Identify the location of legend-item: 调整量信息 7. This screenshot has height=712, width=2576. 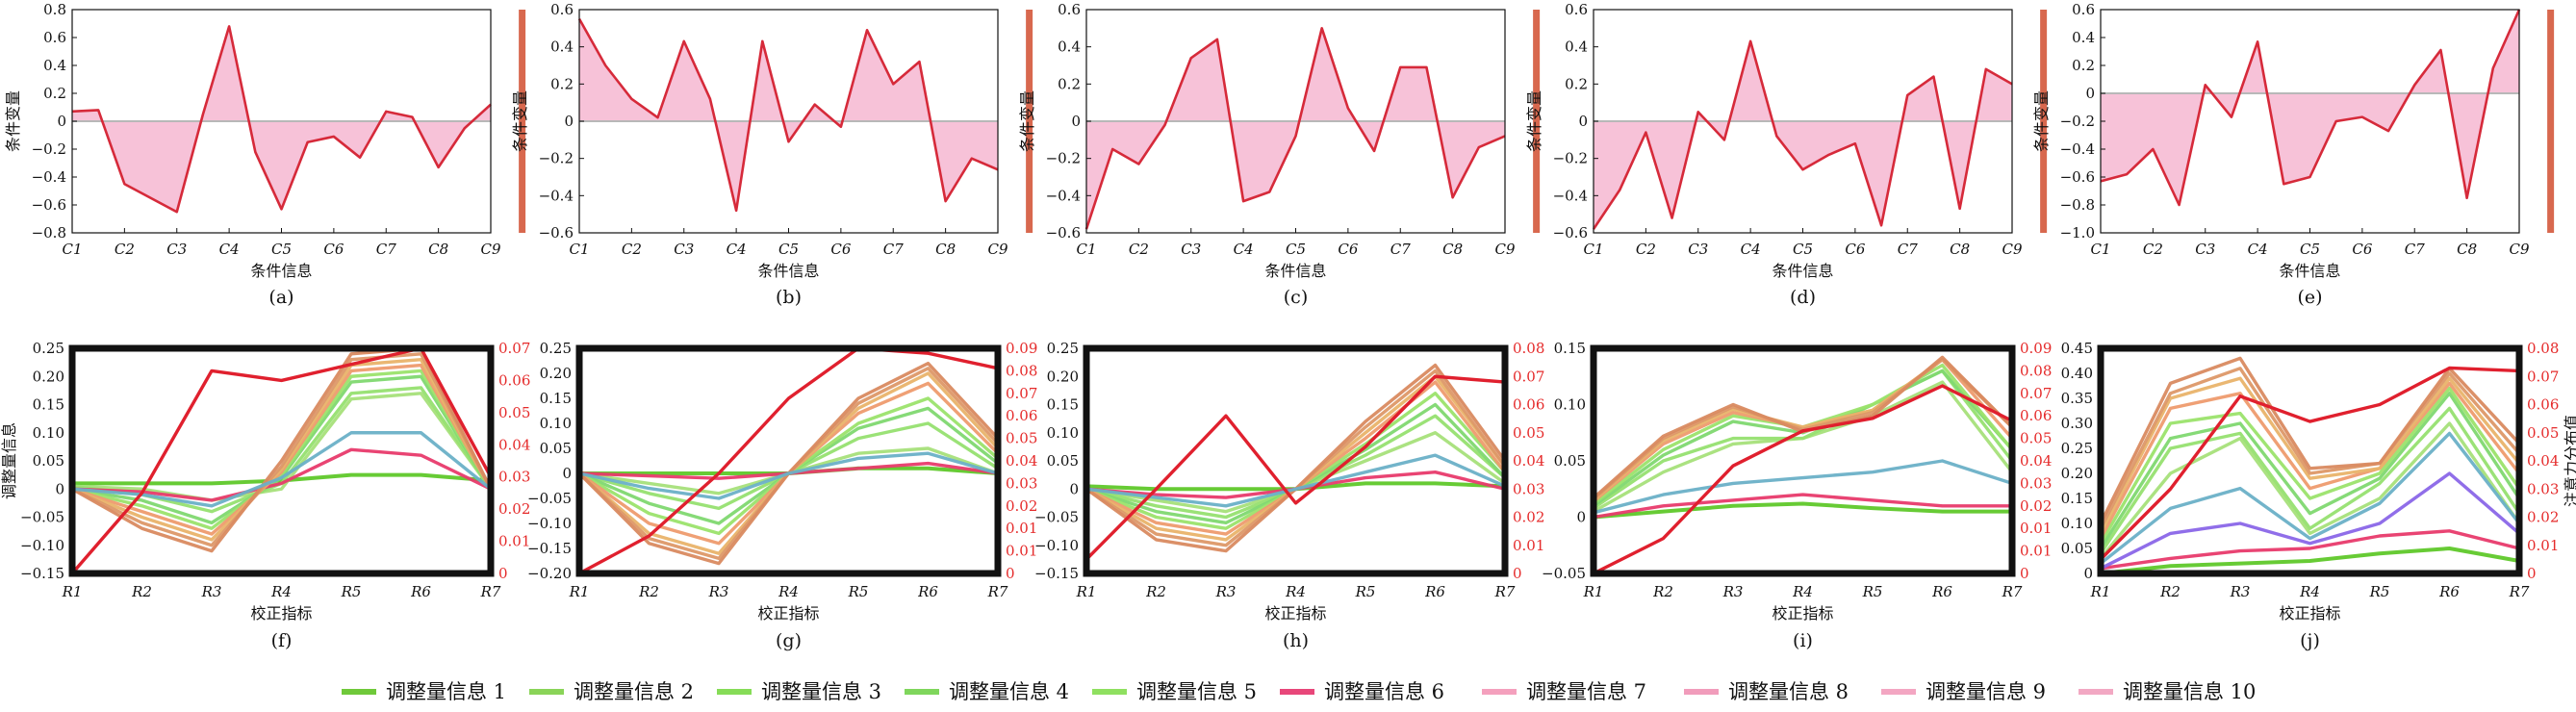
(1564, 691).